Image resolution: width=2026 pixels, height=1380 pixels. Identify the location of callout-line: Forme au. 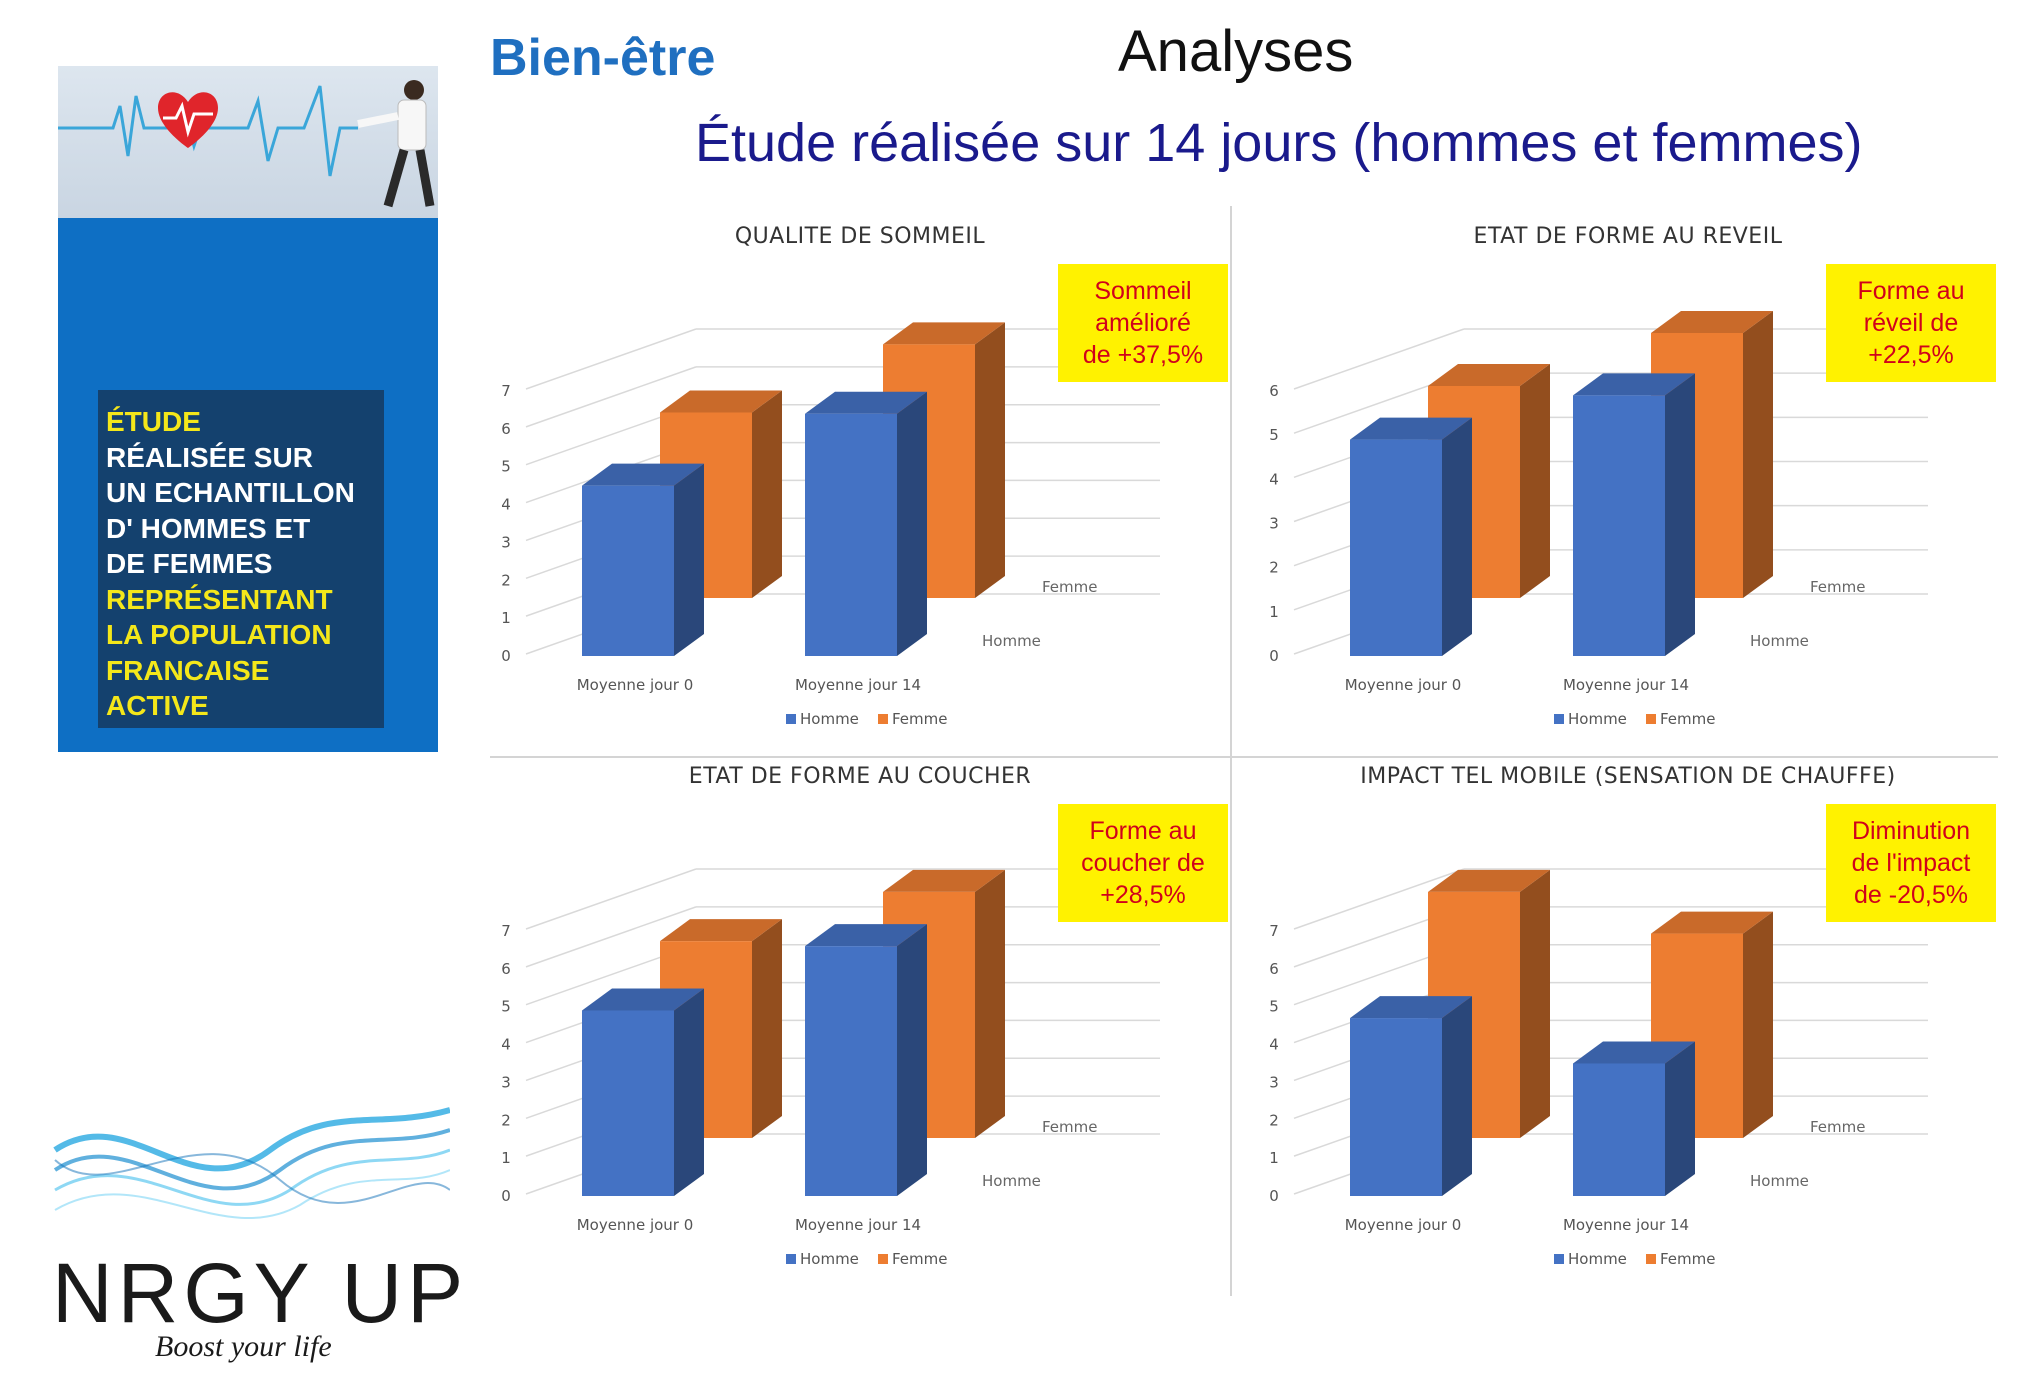
(1143, 831).